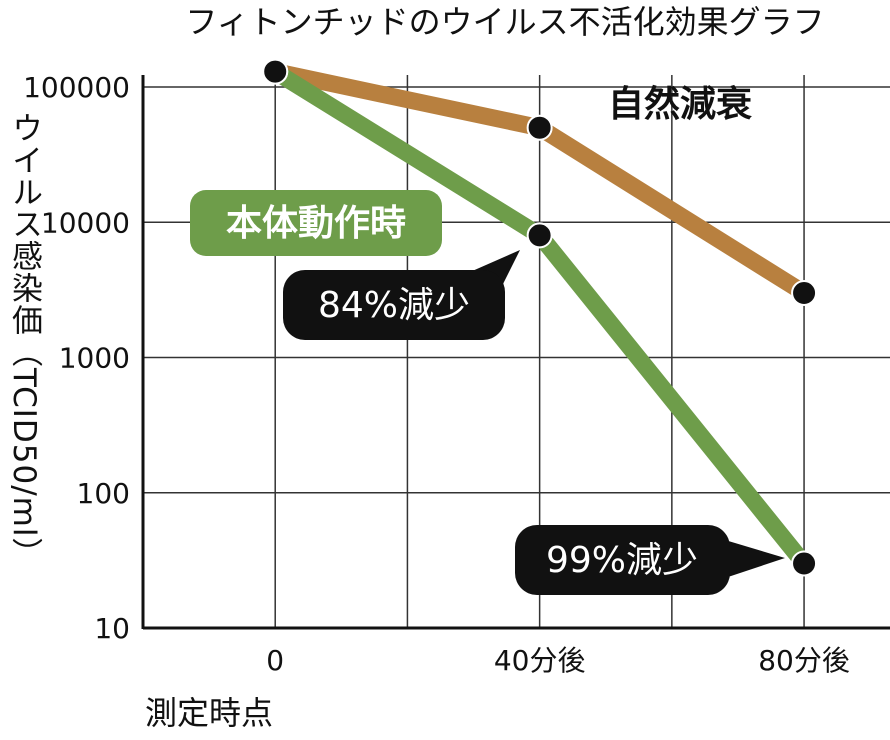 This screenshot has width=890, height=740. I want to click on y-tick-label: 100, so click(103, 493).